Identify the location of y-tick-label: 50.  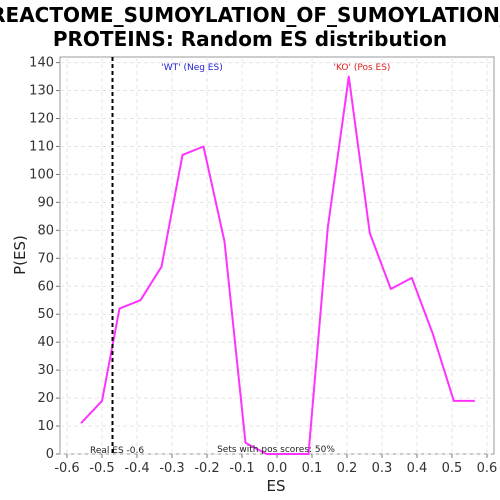
(45, 314).